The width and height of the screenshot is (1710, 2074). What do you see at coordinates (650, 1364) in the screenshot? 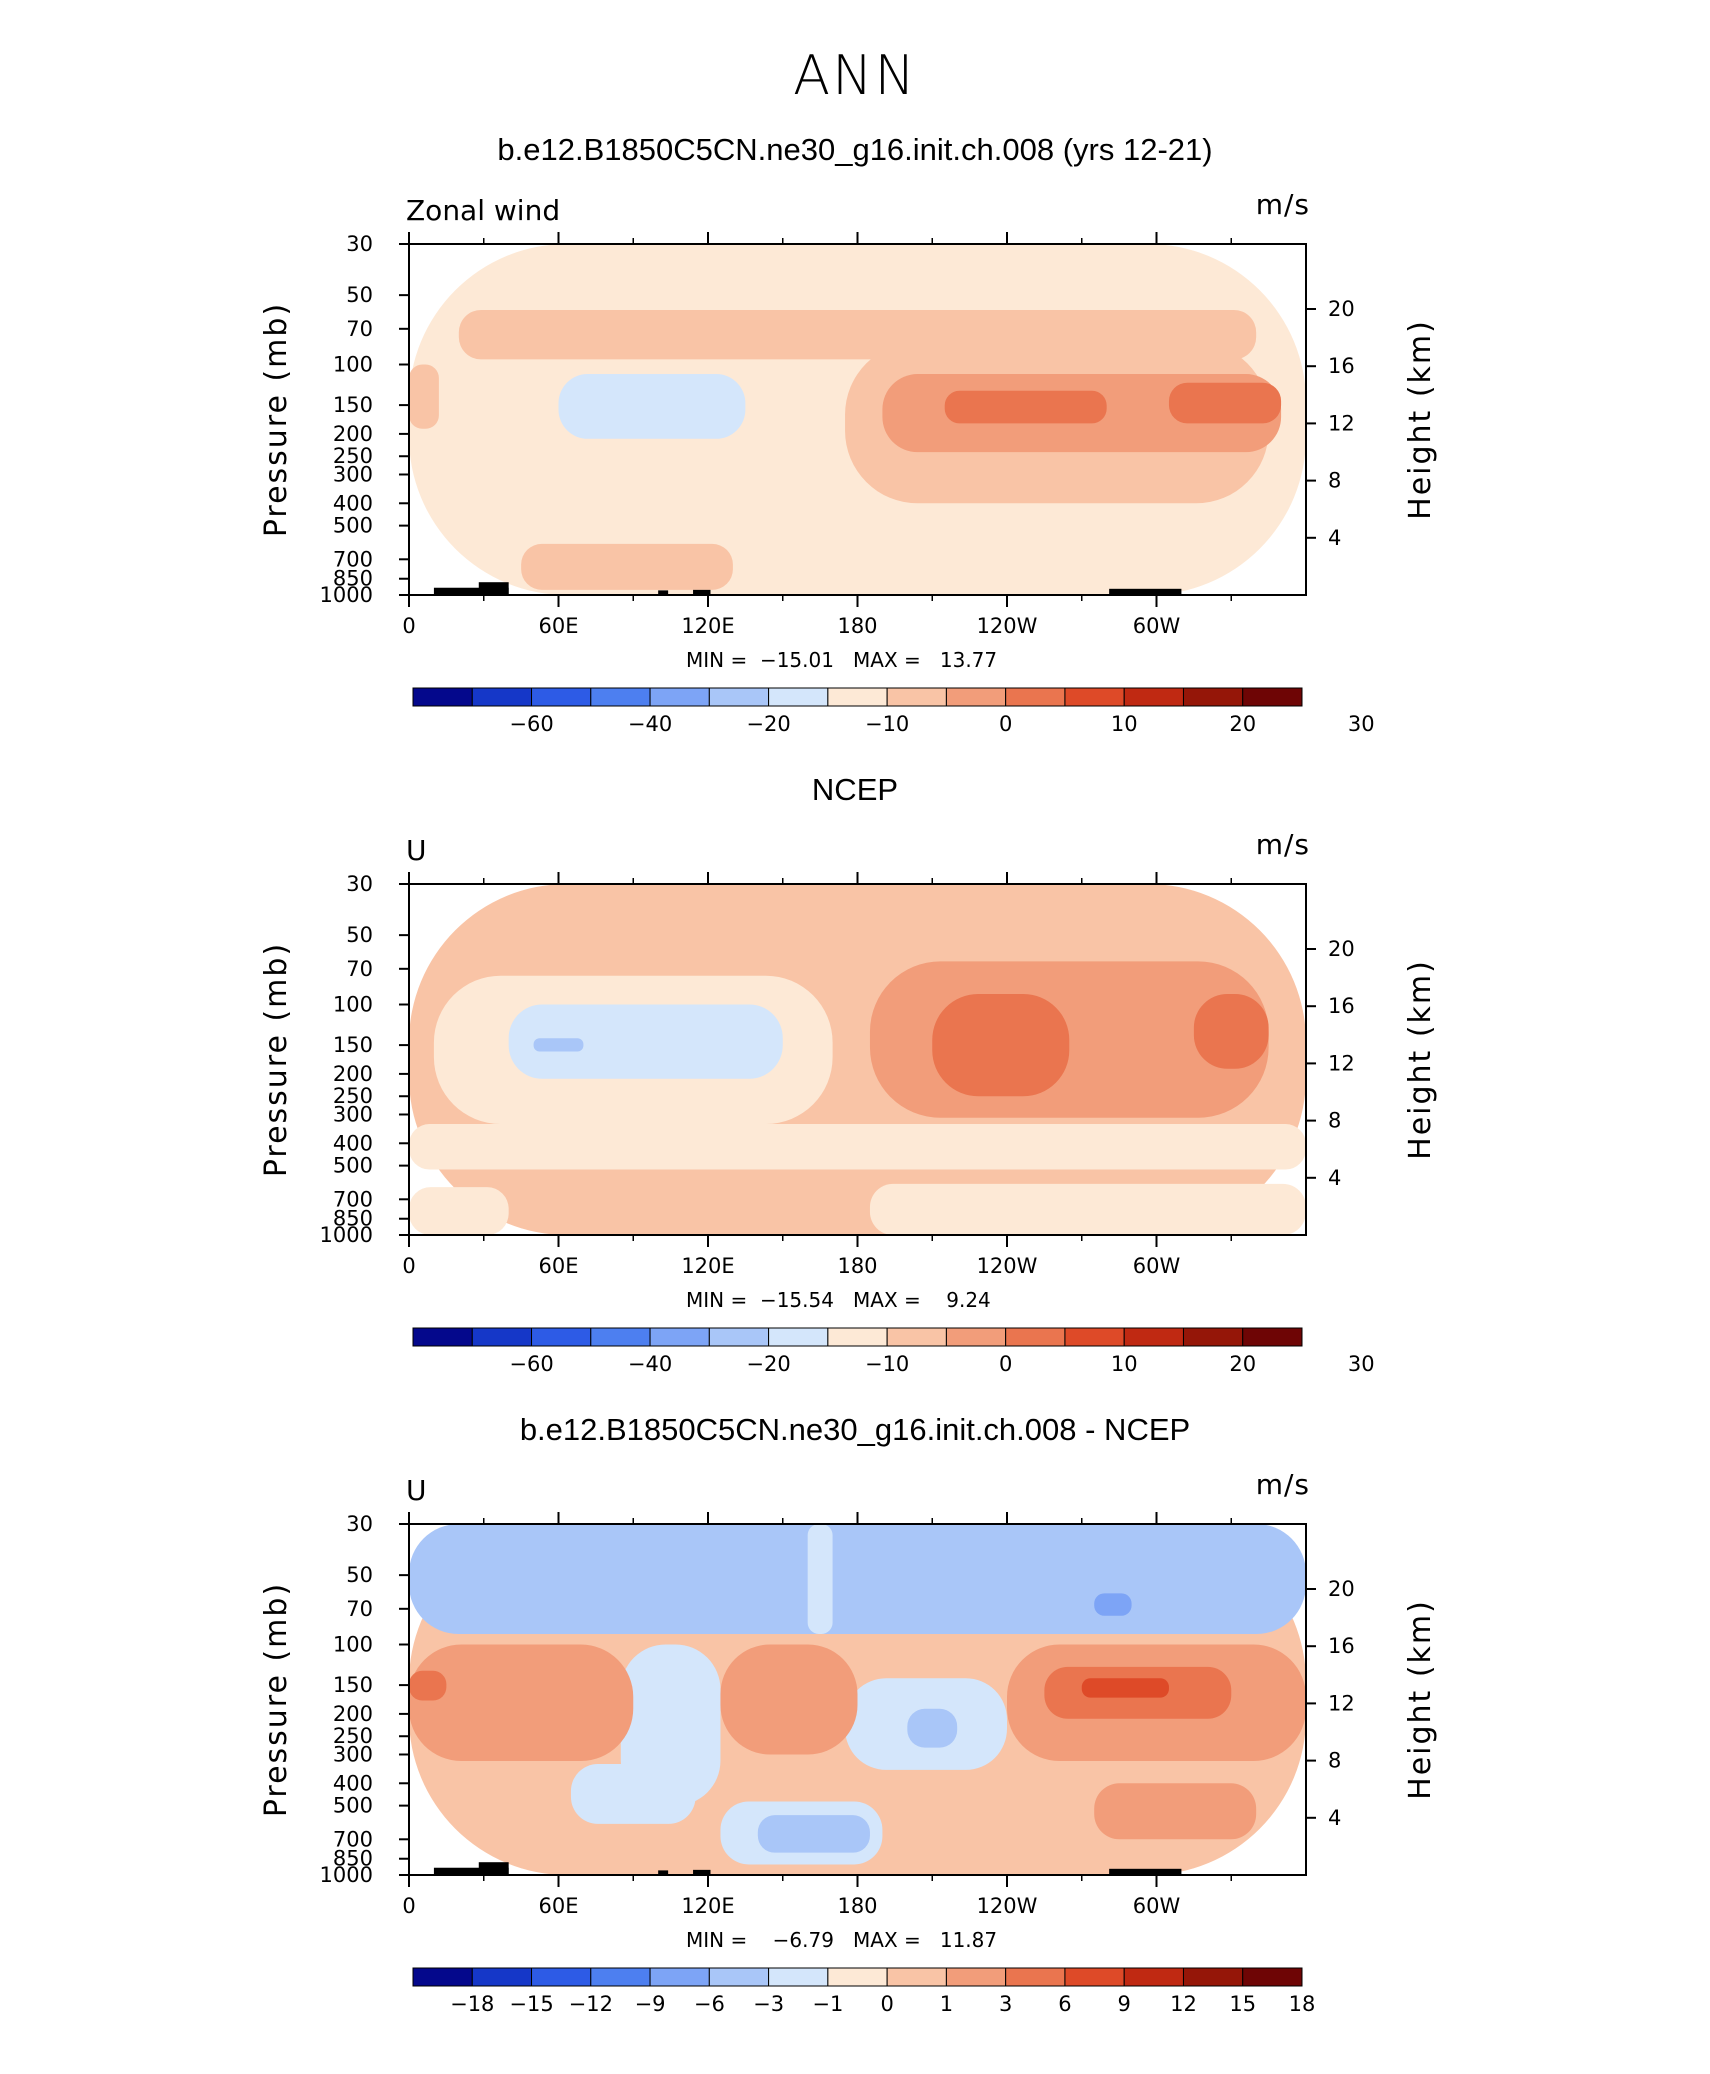
I see `colorbar-label: −40` at bounding box center [650, 1364].